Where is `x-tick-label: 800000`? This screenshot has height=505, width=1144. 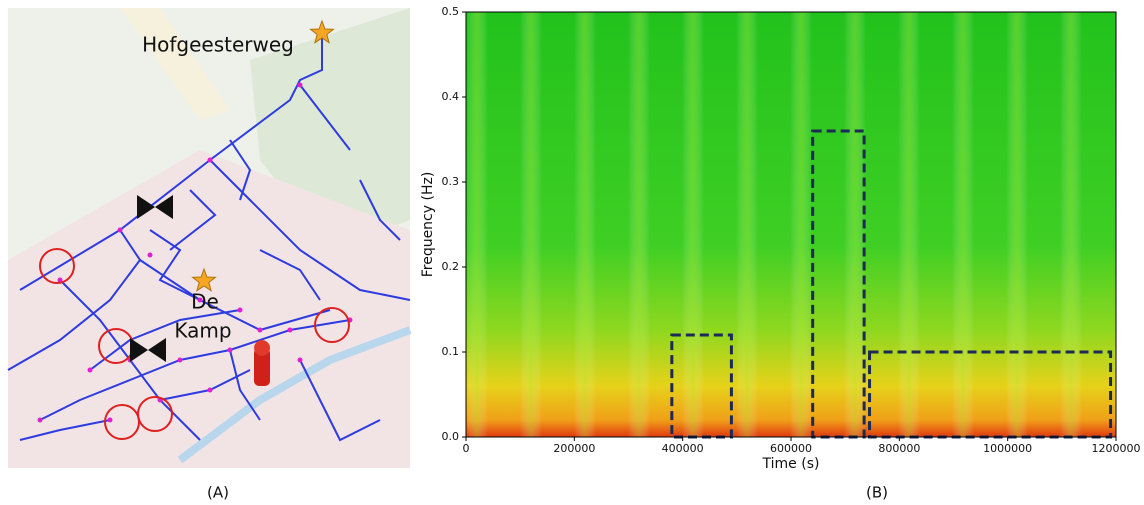 x-tick-label: 800000 is located at coordinates (899, 448).